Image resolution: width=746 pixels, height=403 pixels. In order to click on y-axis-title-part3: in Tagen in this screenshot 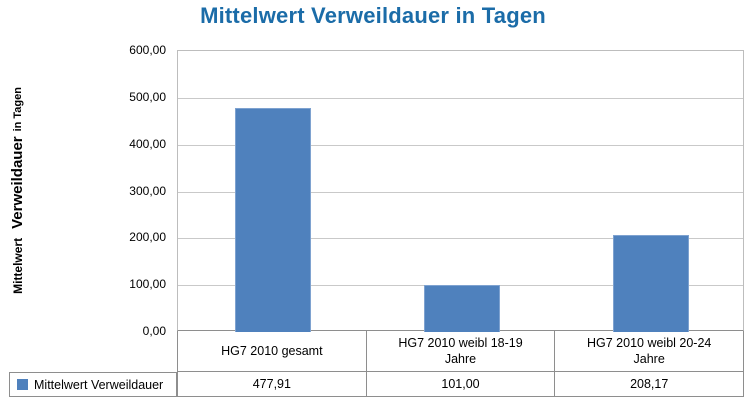, I will do `click(18, 109)`.